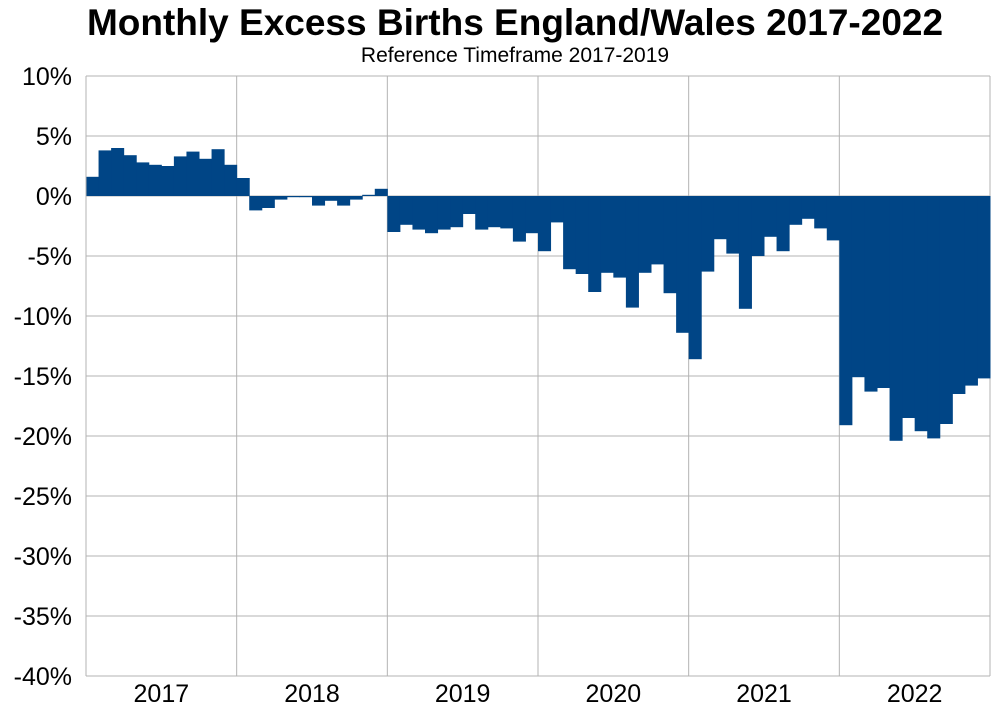 The height and width of the screenshot is (706, 1004). What do you see at coordinates (515, 55) in the screenshot?
I see `chart-subtitle: Reference Timeframe 2017-2019` at bounding box center [515, 55].